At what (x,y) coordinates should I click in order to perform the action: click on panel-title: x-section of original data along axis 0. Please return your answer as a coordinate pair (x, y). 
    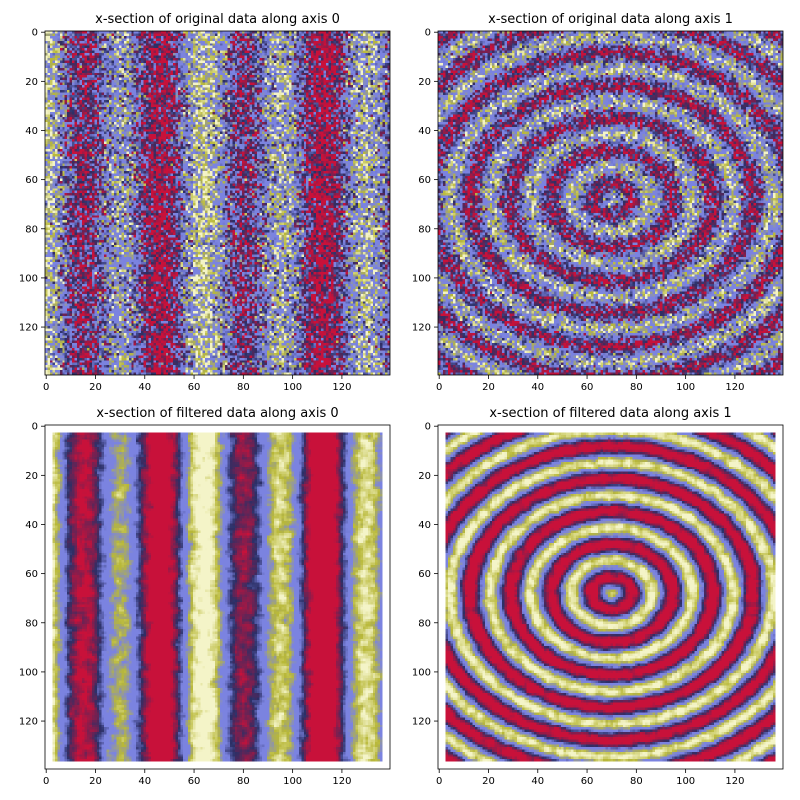
    Looking at the image, I should click on (217, 19).